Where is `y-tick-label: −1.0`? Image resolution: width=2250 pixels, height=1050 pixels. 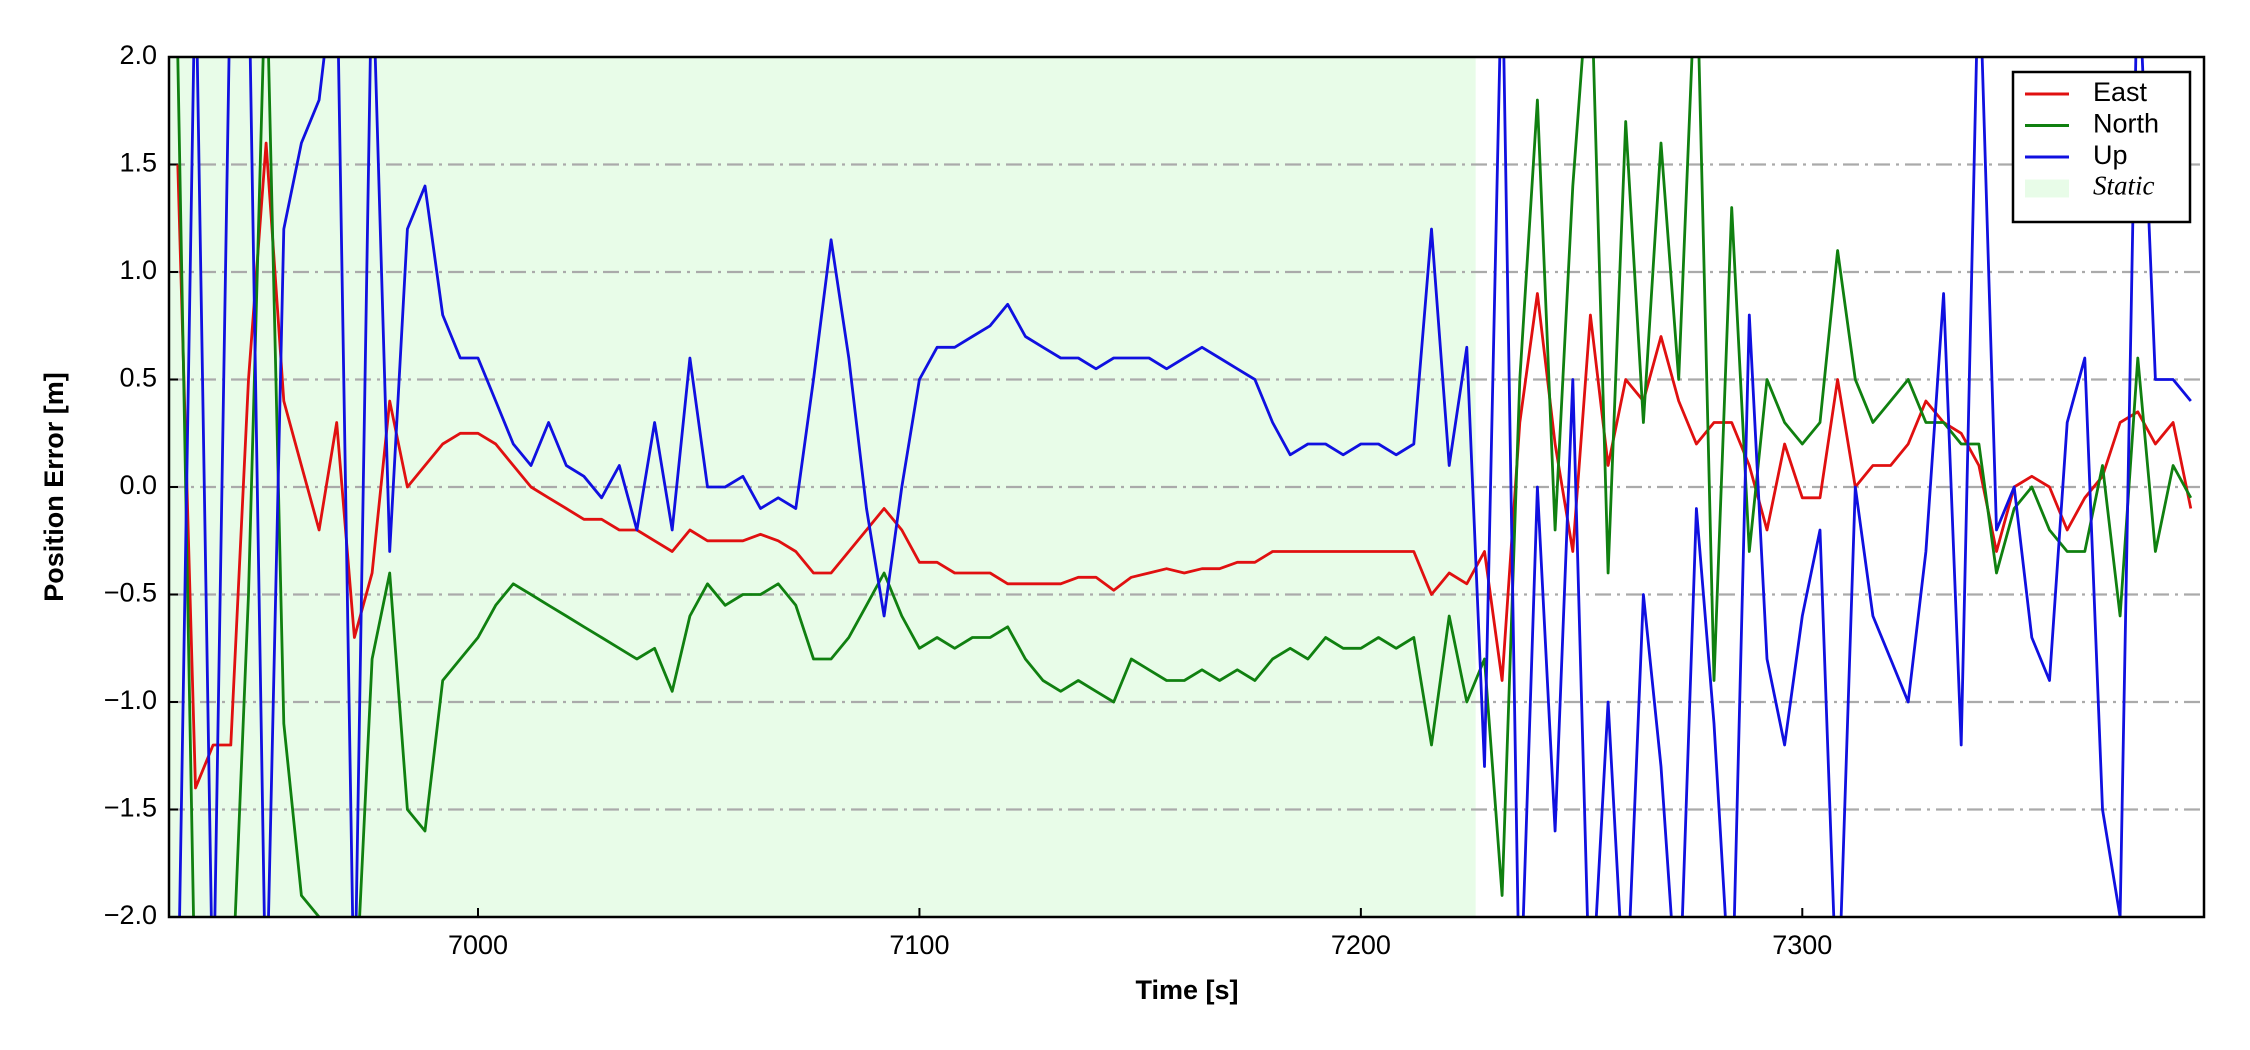
y-tick-label: −1.0 is located at coordinates (130, 700).